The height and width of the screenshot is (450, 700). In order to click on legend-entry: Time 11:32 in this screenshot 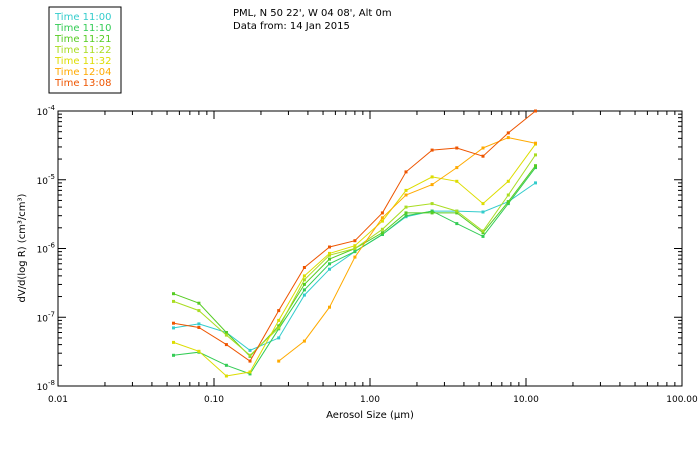, I will do `click(82, 61)`.